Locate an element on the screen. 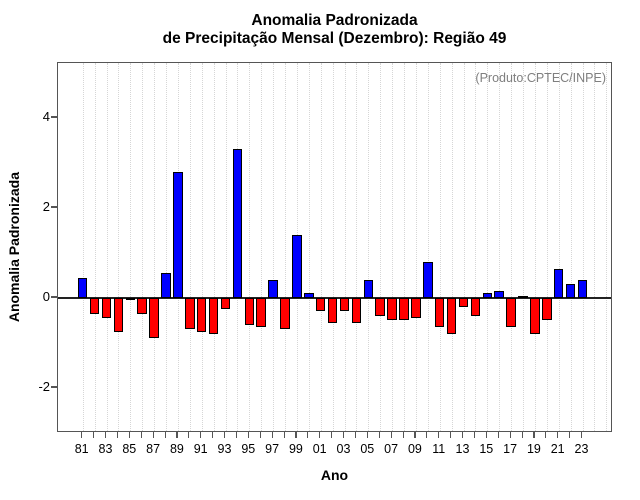  x-tick-label: 85 is located at coordinates (129, 449).